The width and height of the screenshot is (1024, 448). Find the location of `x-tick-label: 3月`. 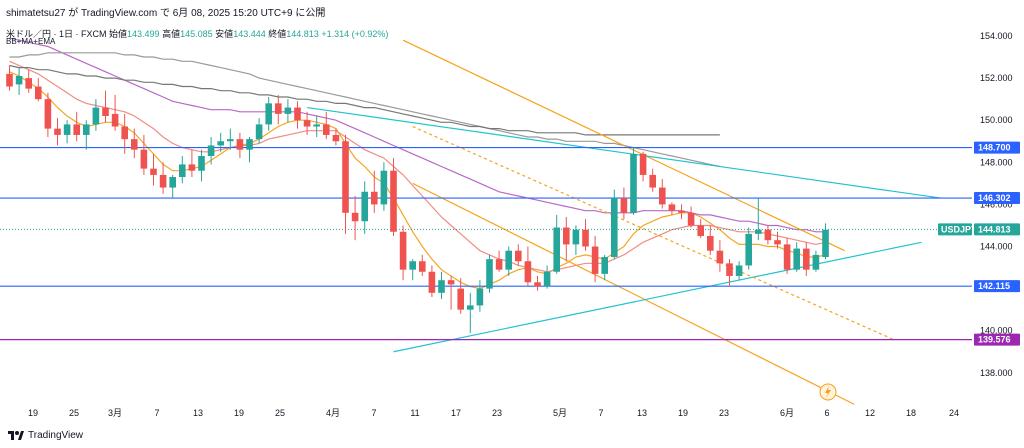

x-tick-label: 3月 is located at coordinates (115, 413).